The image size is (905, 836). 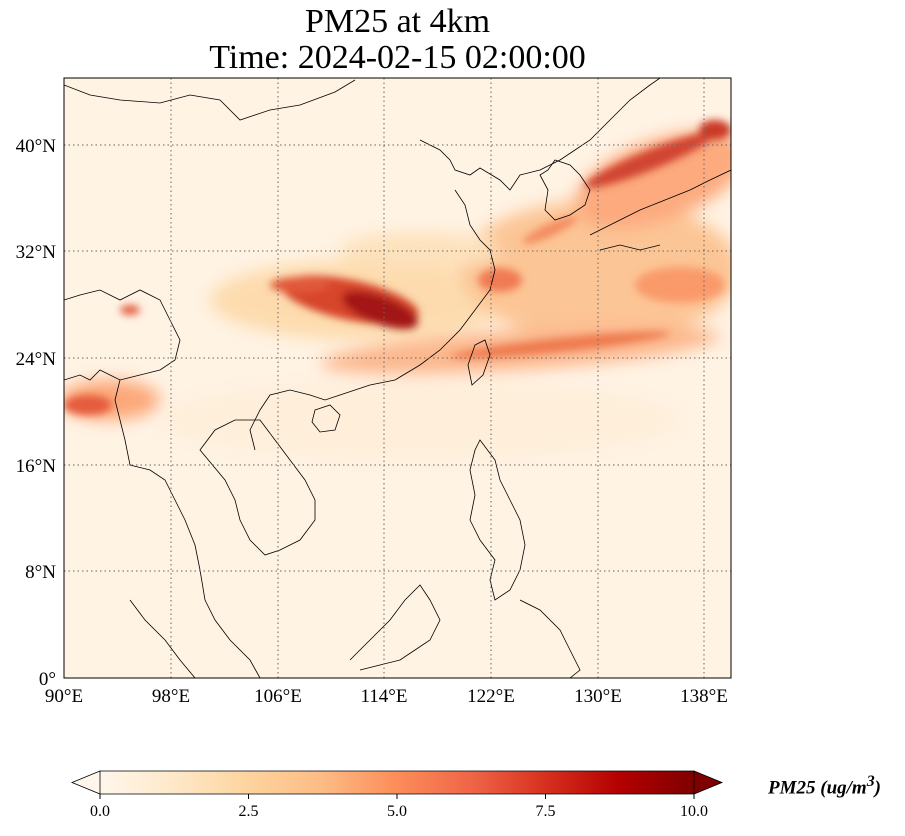 I want to click on y-tick-label: 32°N, so click(x=36, y=252).